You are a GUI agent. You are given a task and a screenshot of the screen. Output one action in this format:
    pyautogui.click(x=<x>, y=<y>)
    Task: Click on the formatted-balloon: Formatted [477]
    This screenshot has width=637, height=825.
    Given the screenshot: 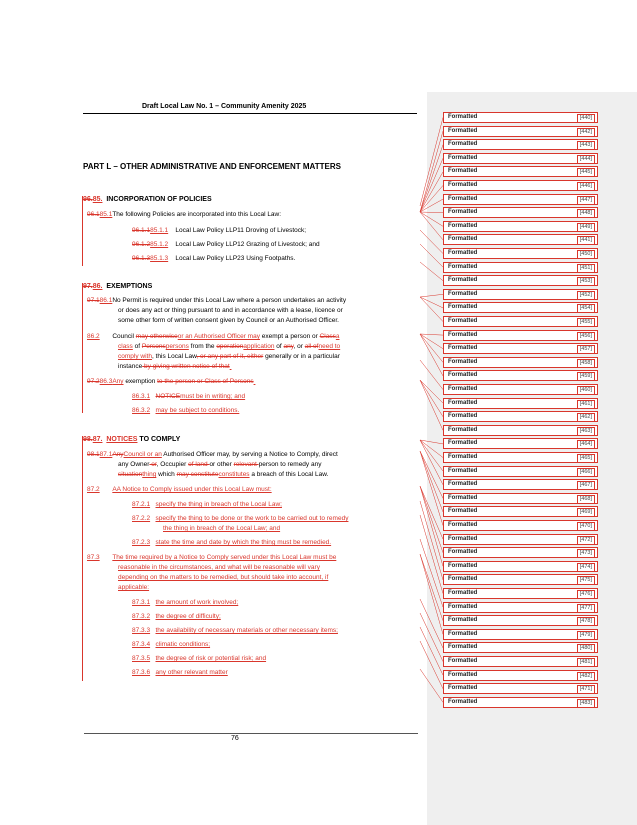 What is the action you would take?
    pyautogui.click(x=520, y=607)
    